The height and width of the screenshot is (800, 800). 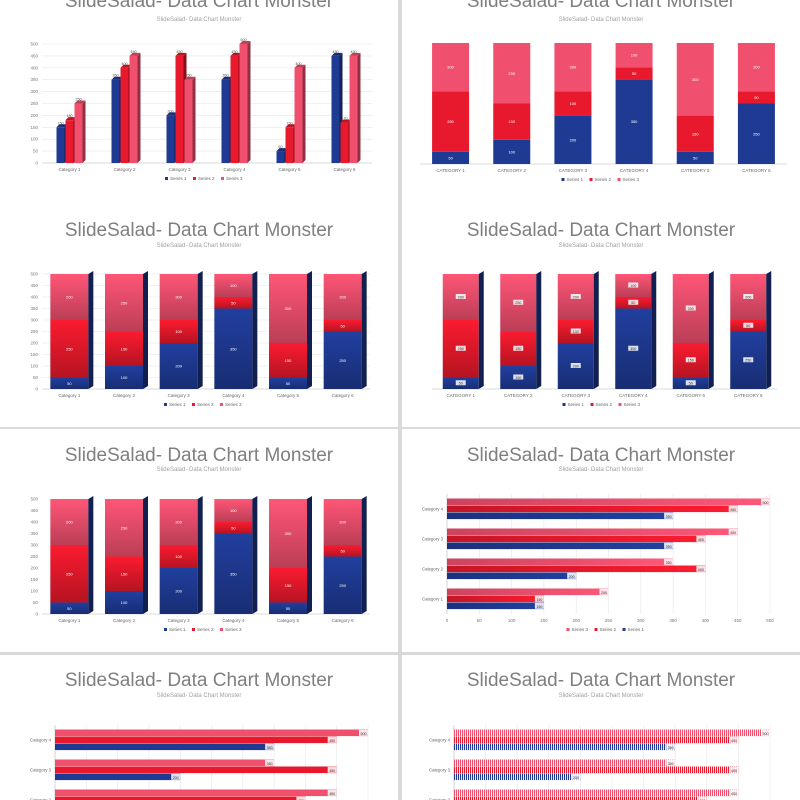 What do you see at coordinates (695, 170) in the screenshot?
I see `x-tick-label: CATEGORY 5` at bounding box center [695, 170].